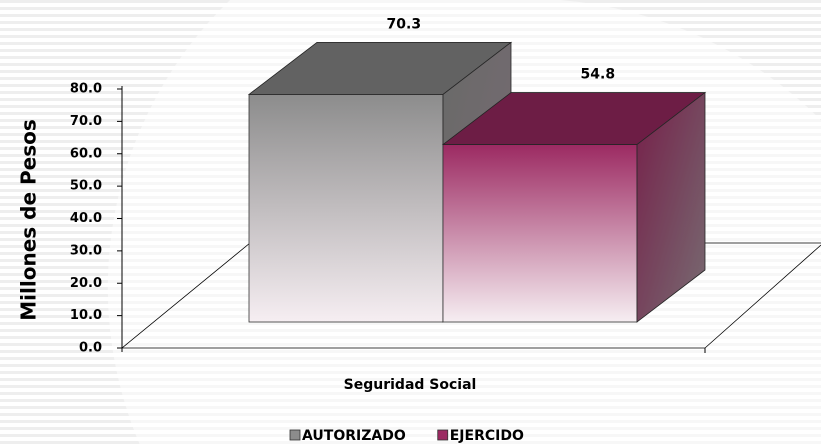 Image resolution: width=821 pixels, height=445 pixels. What do you see at coordinates (86, 121) in the screenshot?
I see `y-tick-label: 70.0` at bounding box center [86, 121].